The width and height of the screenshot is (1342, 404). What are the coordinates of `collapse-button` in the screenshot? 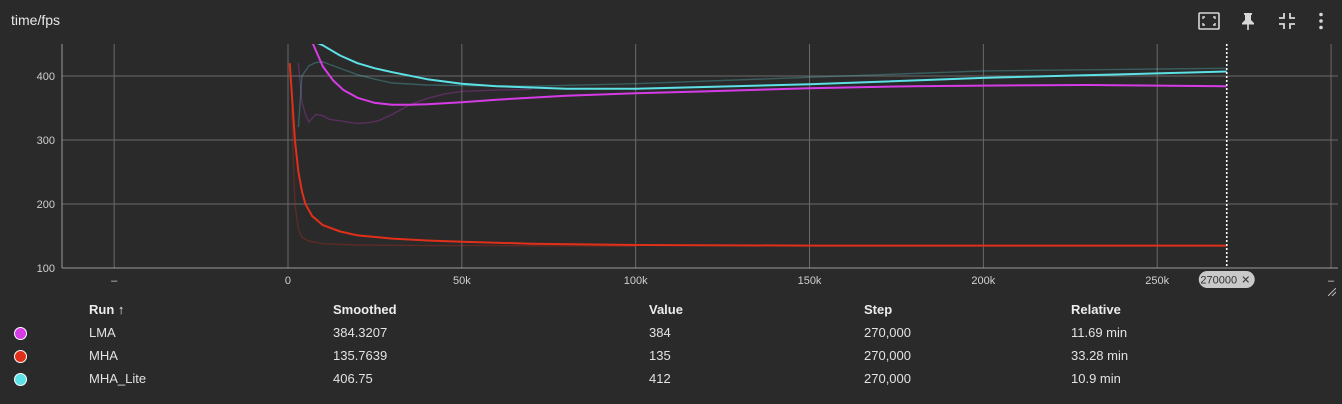 It's located at (1287, 21).